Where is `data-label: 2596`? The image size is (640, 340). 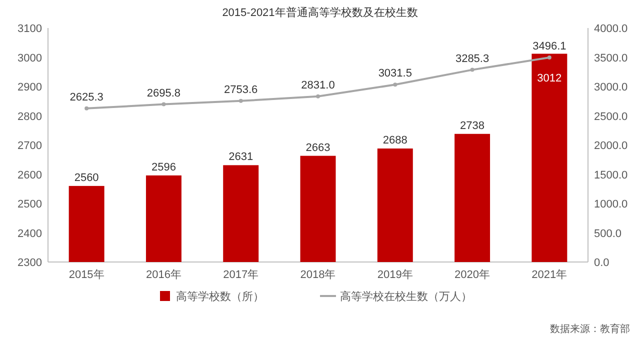 data-label: 2596 is located at coordinates (163, 167).